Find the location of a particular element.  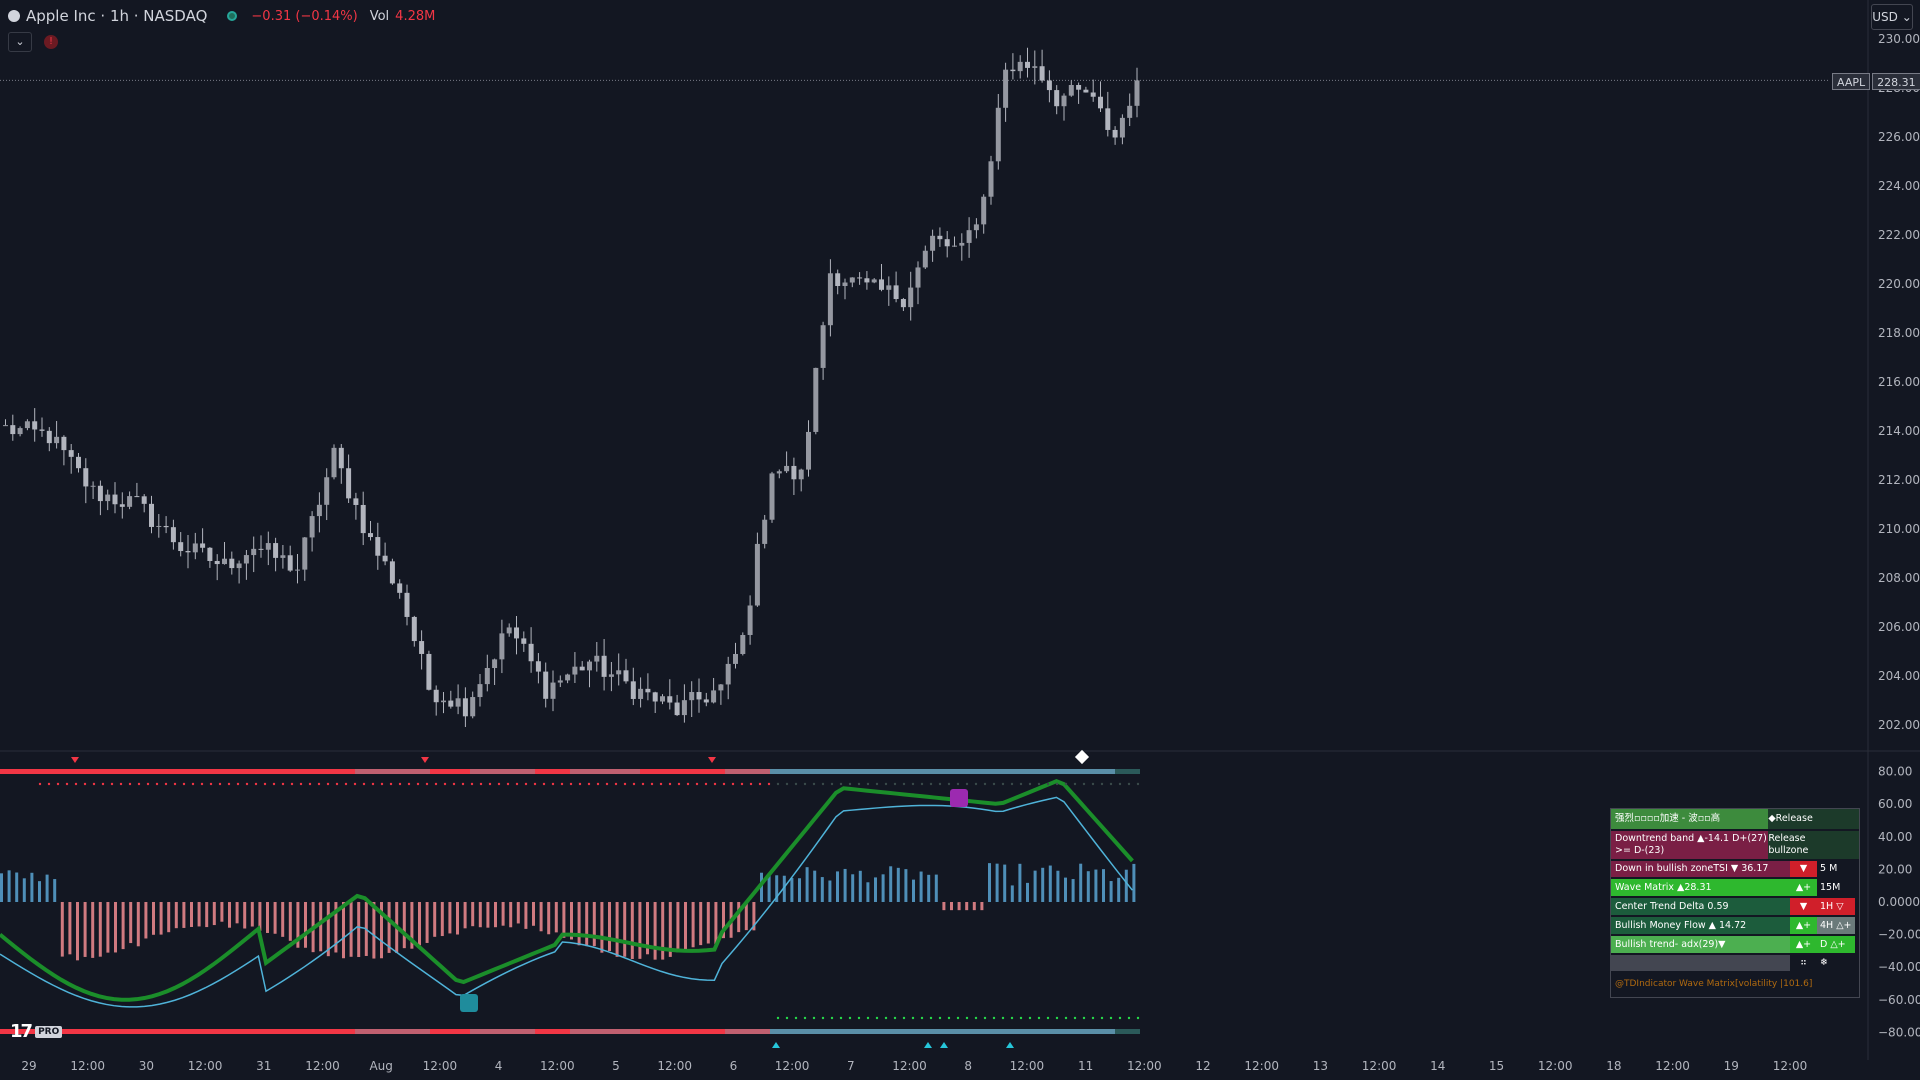

table-cell: 4H △+ is located at coordinates (1836, 925).